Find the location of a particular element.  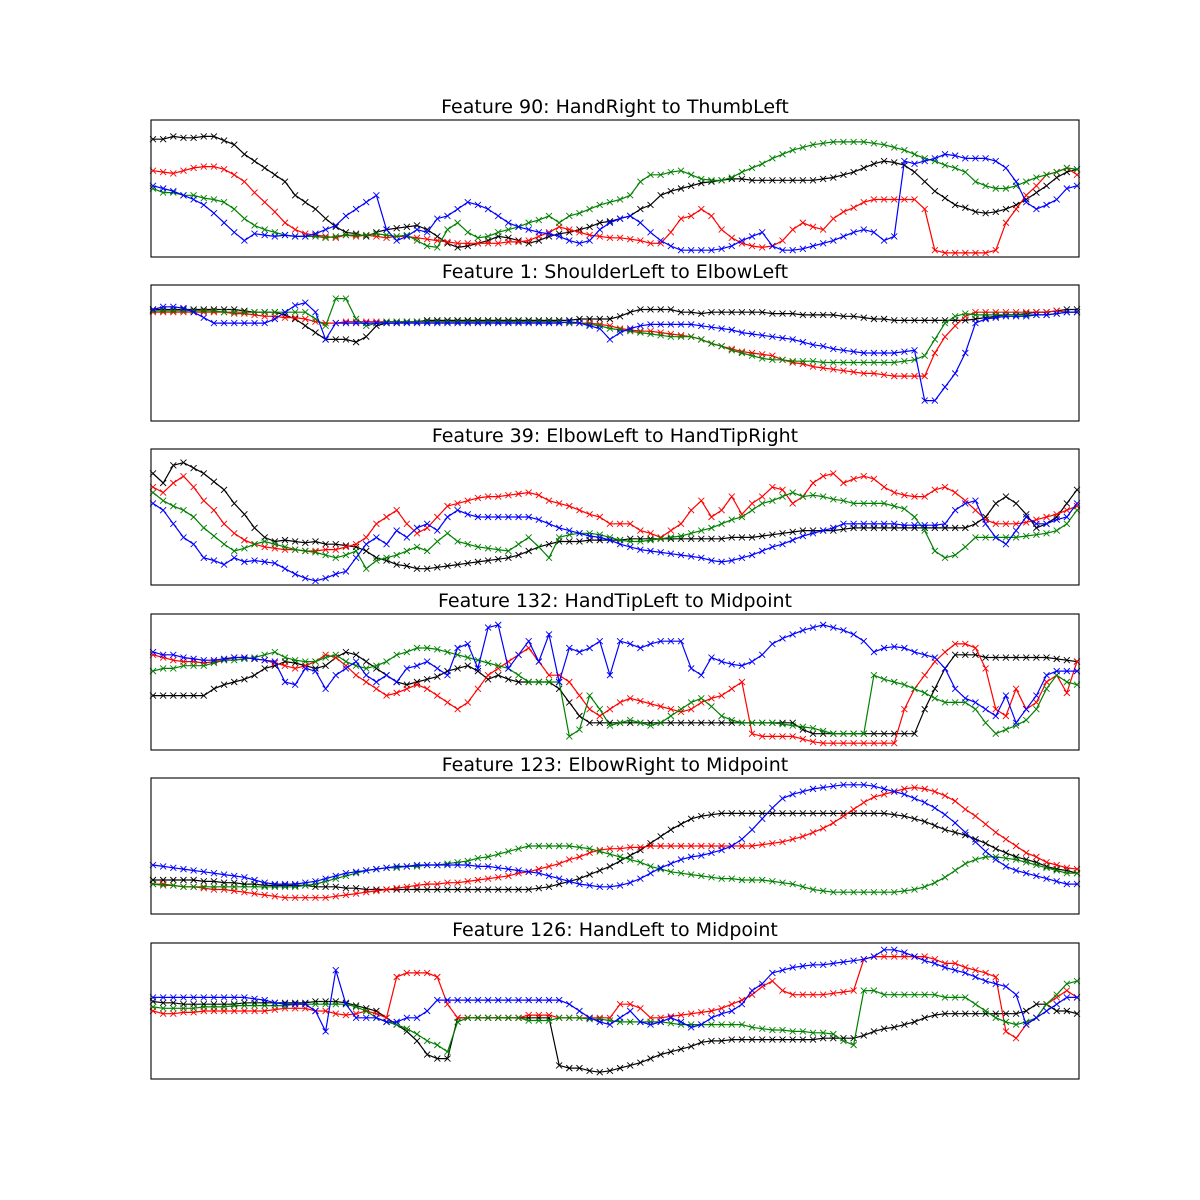

subplot-title-6: Feature 126: HandLeft to Midpoint is located at coordinates (615, 930).